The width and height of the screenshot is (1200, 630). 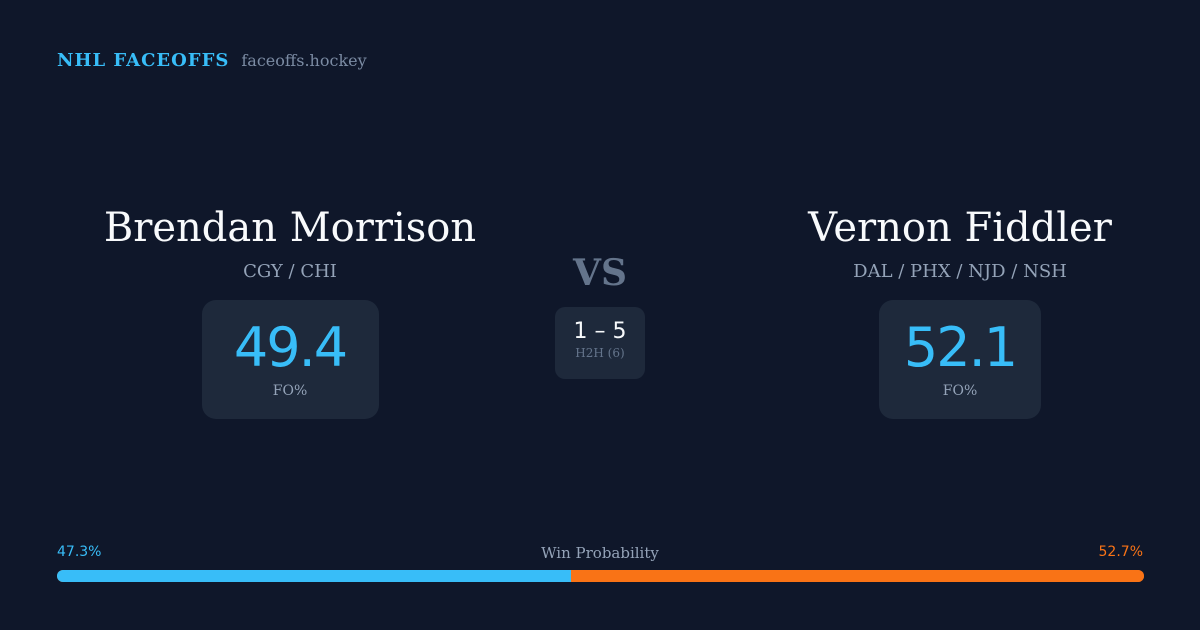 What do you see at coordinates (600, 353) in the screenshot?
I see `h2h-label: H2H (6)` at bounding box center [600, 353].